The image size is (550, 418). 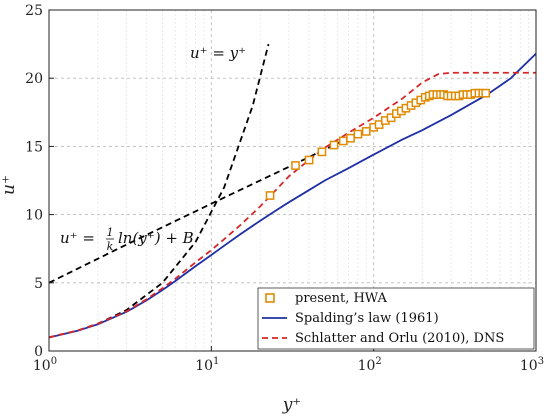 What do you see at coordinates (77, 238) in the screenshot?
I see `log-law-lhs: u⁺ =` at bounding box center [77, 238].